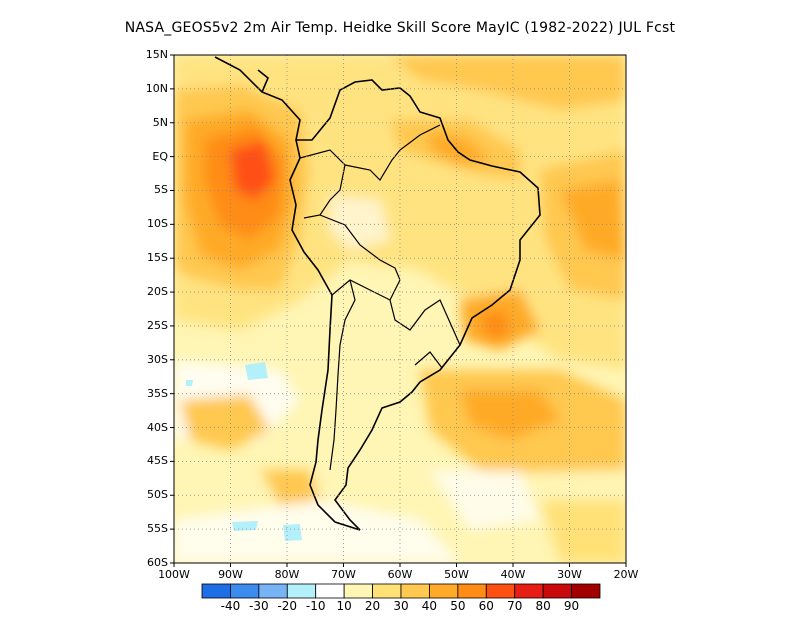 This screenshot has height=618, width=800. Describe the element at coordinates (543, 606) in the screenshot. I see `colorbar-label: 80` at that location.